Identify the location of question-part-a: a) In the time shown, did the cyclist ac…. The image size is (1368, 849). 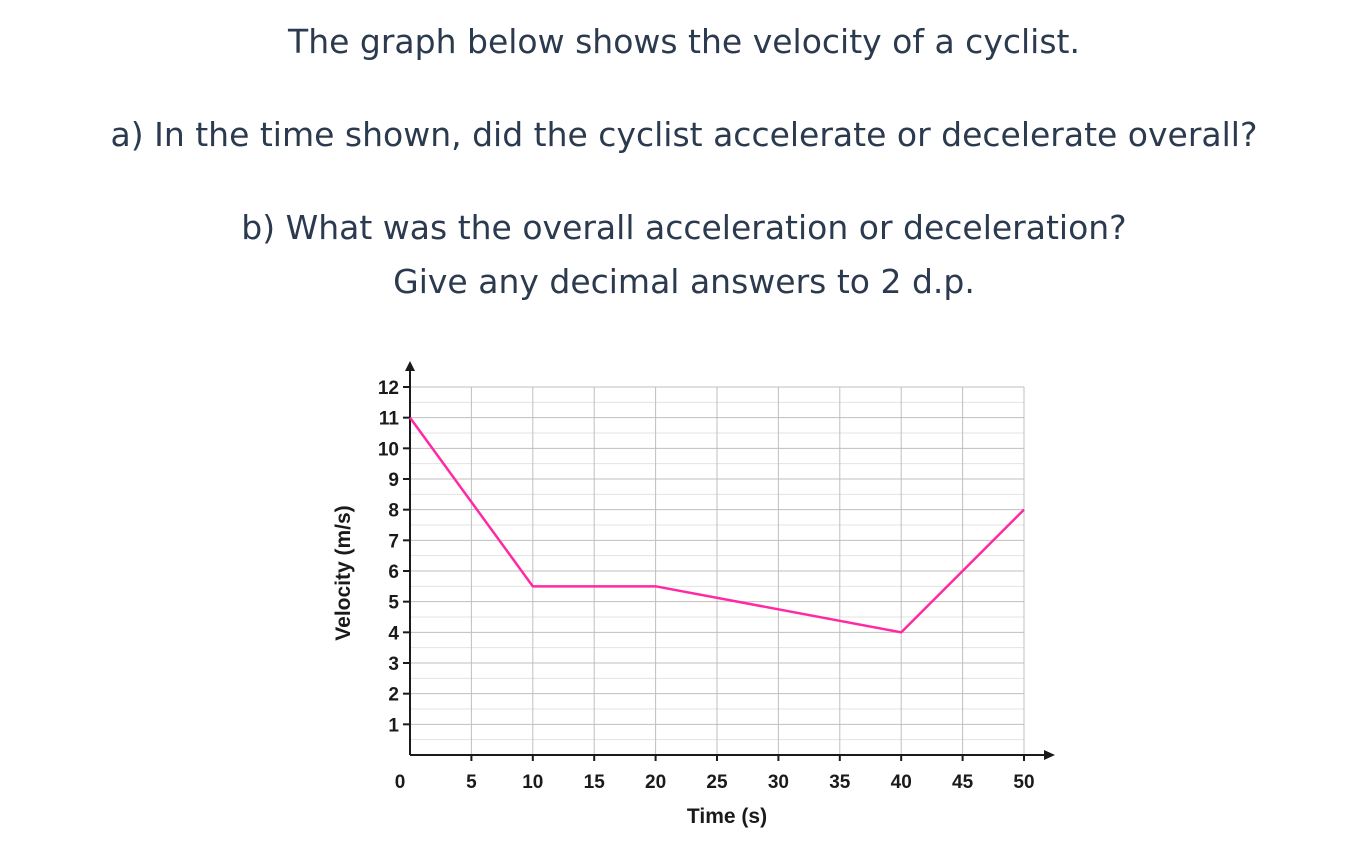
(684, 134).